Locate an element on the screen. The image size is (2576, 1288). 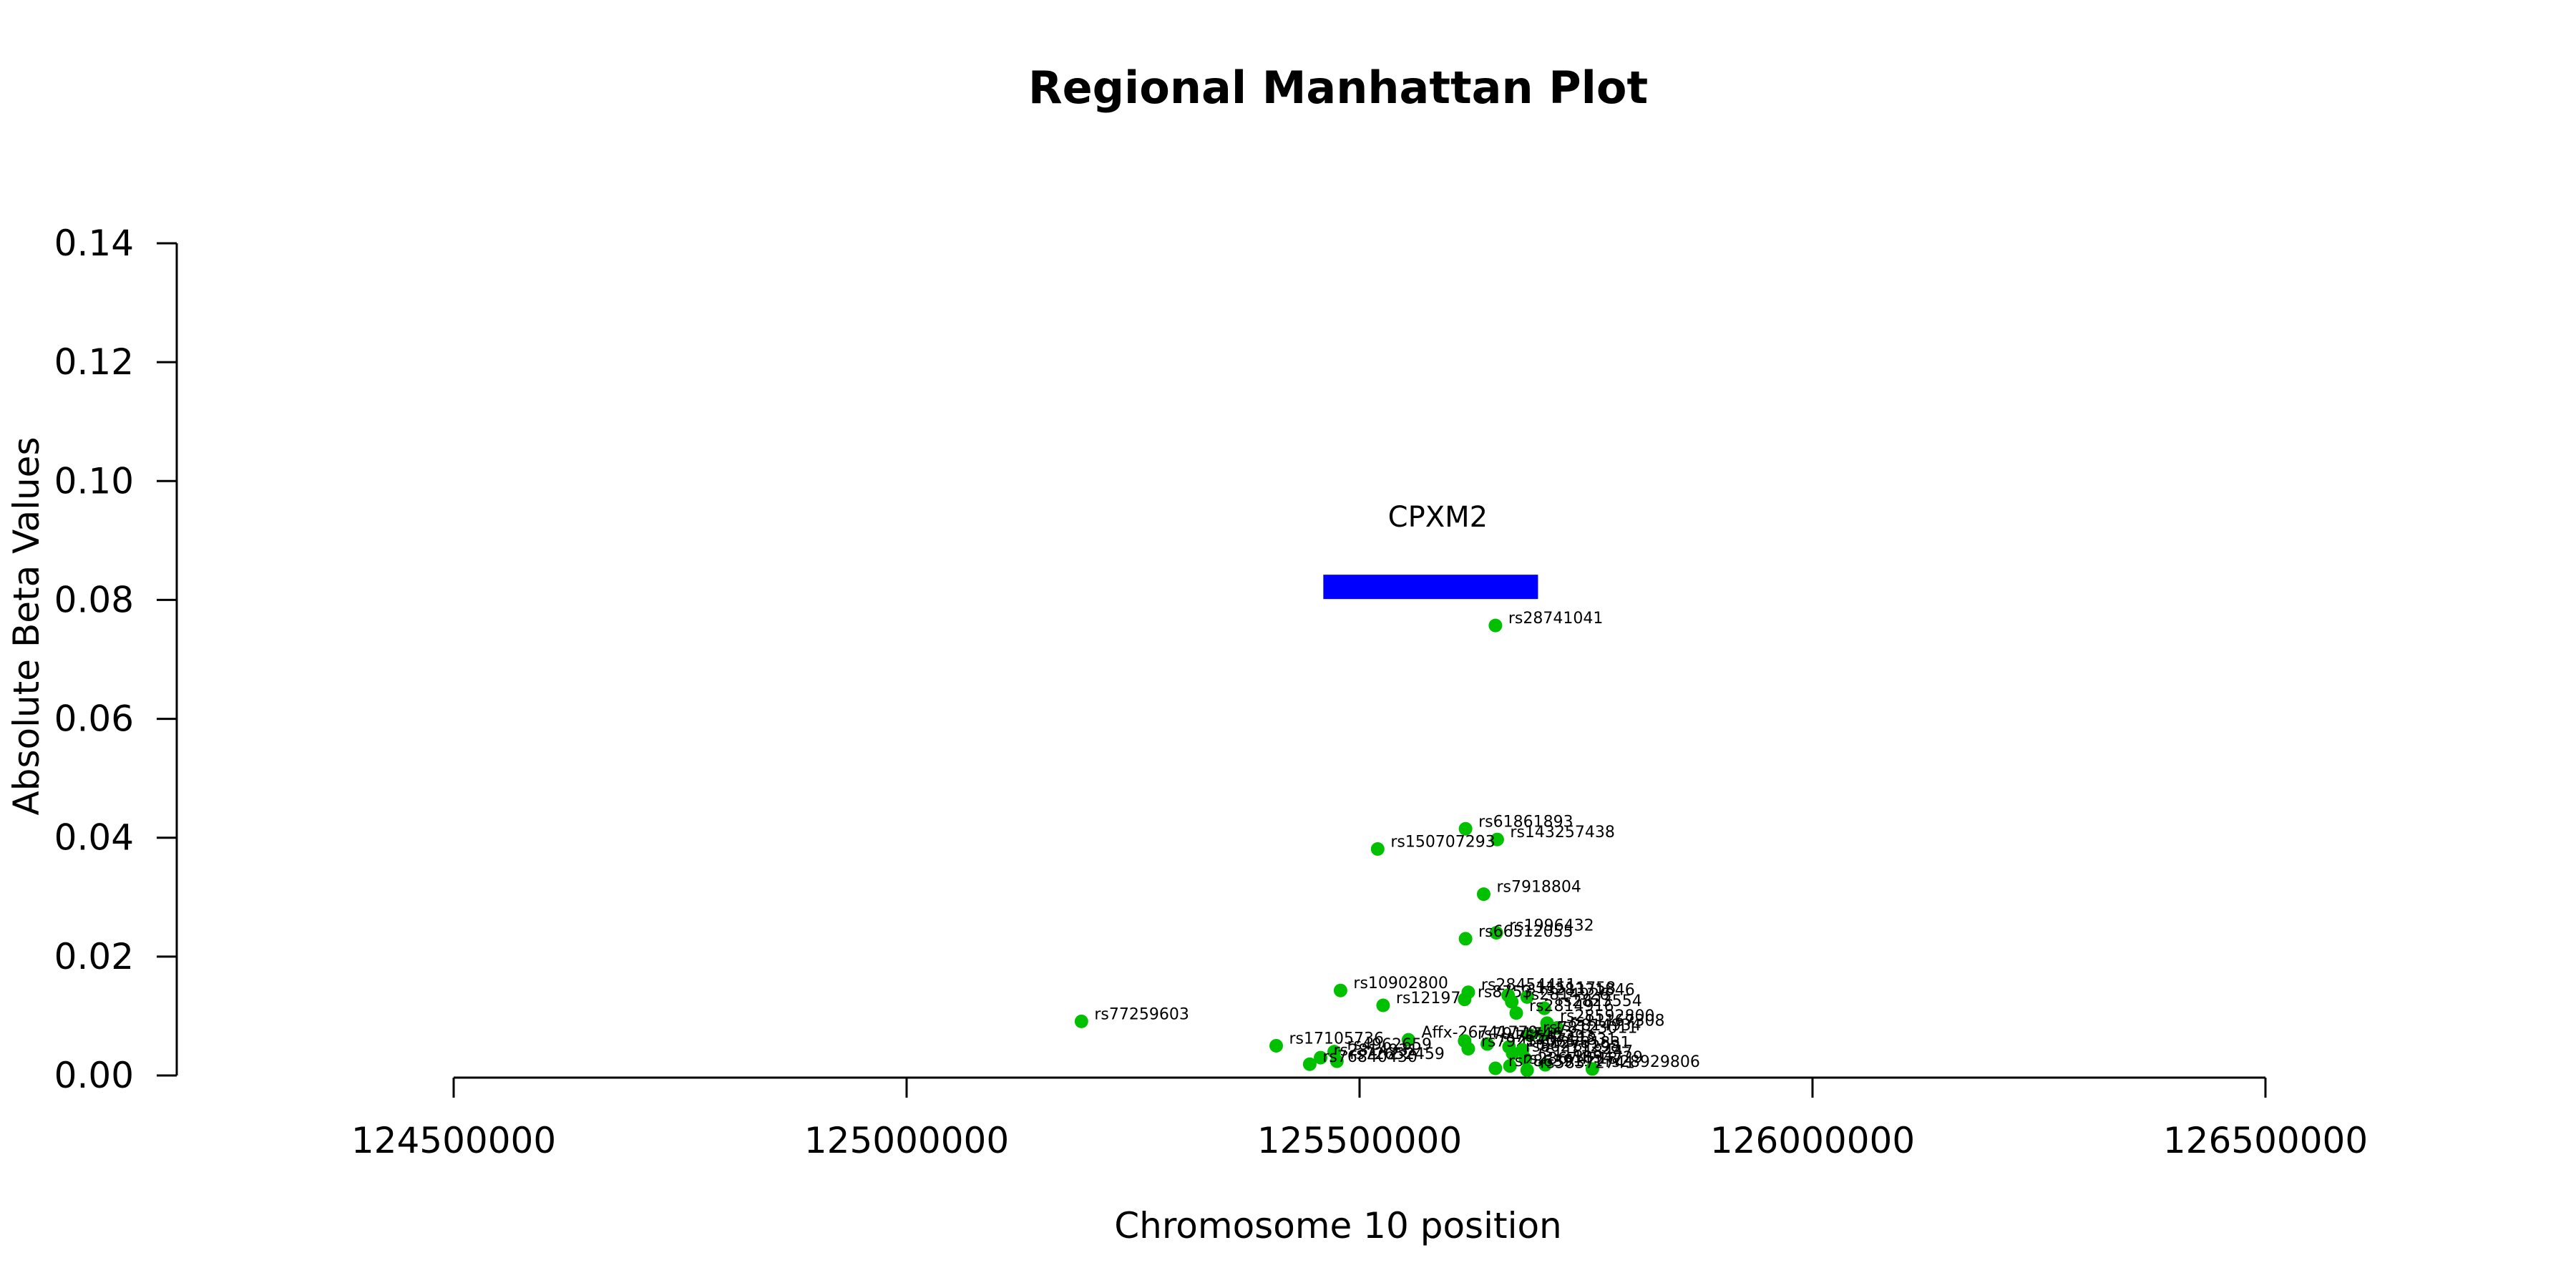
data-point-label: rs2814931 is located at coordinates (1376, 1051).